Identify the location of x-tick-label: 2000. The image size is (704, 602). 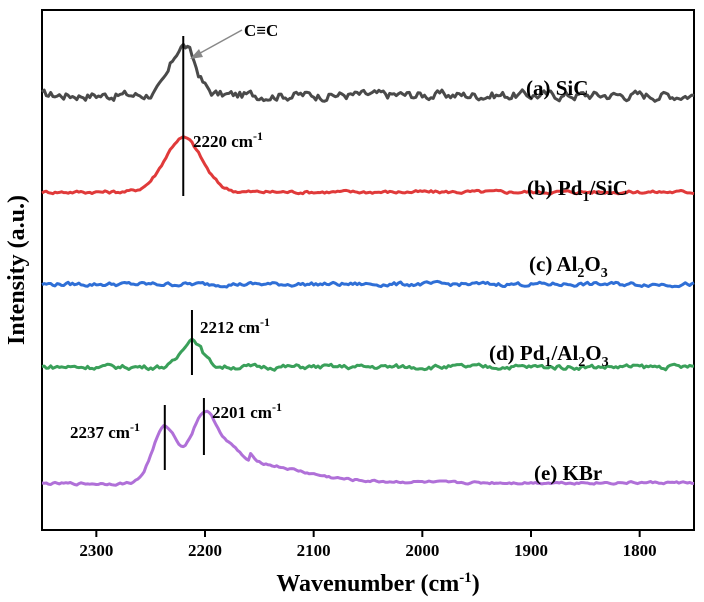
(422, 550).